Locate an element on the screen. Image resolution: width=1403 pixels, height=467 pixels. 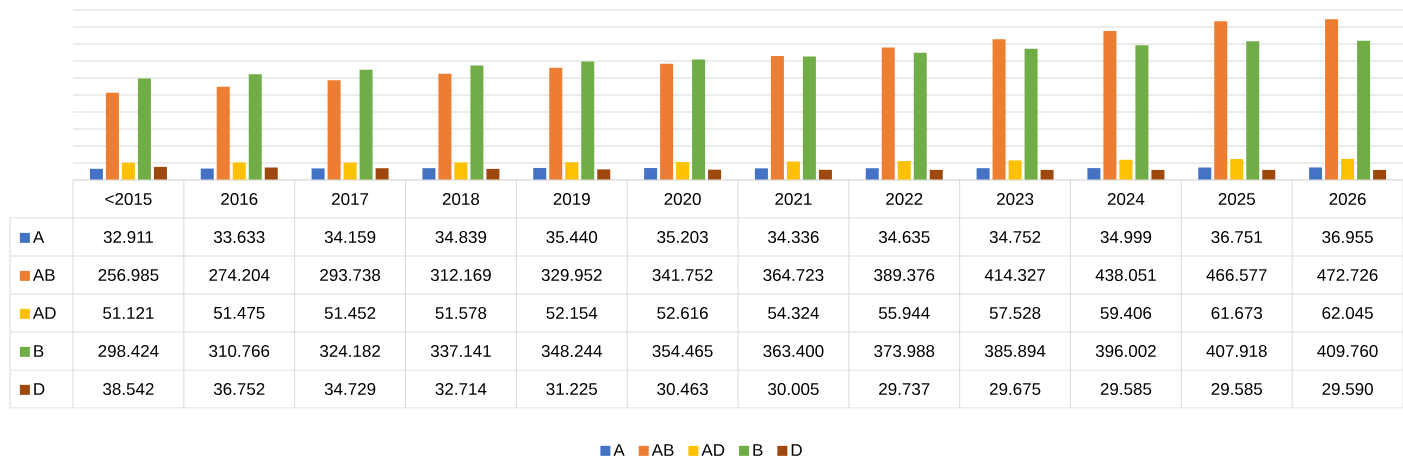
data-label: 256.985 is located at coordinates (128, 275).